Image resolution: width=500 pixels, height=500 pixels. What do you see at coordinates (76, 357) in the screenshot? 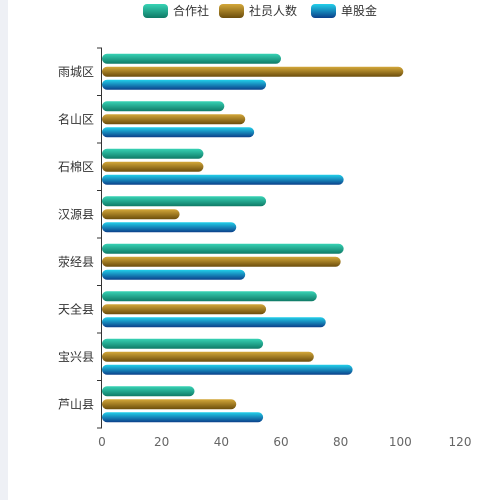
I see `y-tick-label: 宝兴县` at bounding box center [76, 357].